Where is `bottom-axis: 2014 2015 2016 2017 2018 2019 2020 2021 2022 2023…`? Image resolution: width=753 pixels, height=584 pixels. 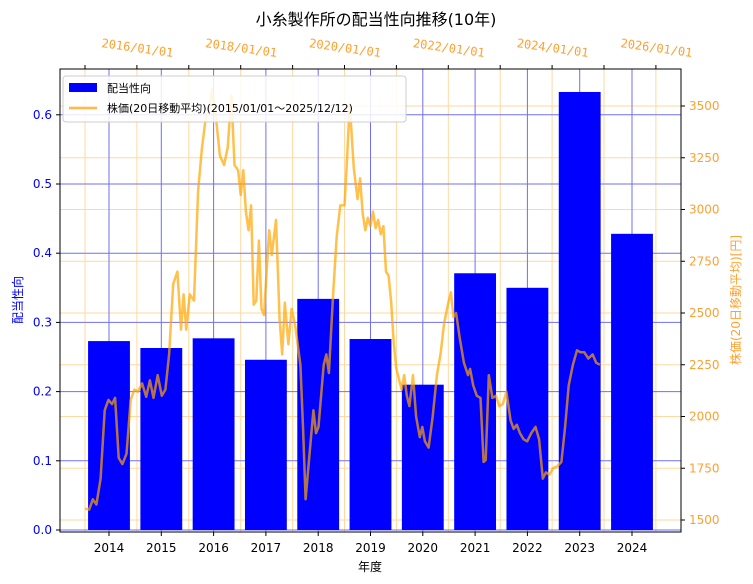 bottom-axis: 2014 2015 2016 2017 2018 2019 2020 2021 2022 2023… is located at coordinates (371, 543).